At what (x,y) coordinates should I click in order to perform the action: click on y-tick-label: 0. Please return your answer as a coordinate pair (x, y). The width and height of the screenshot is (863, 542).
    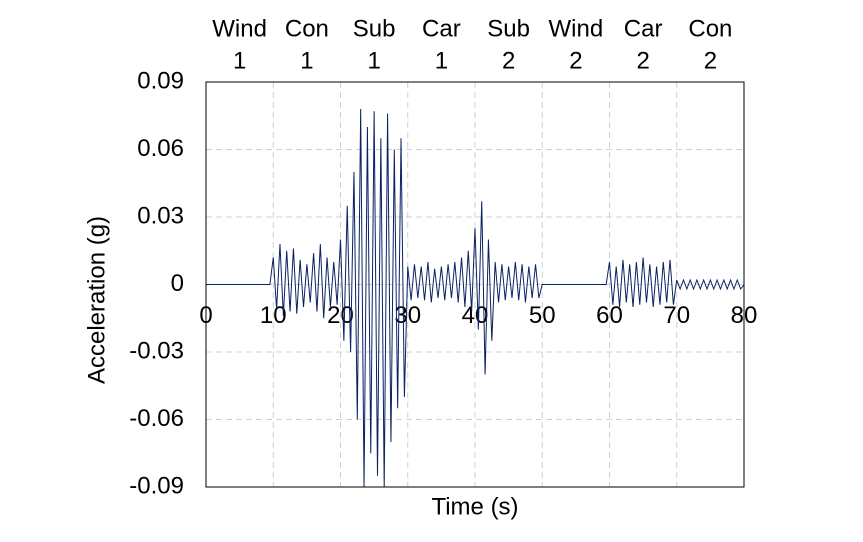
    Looking at the image, I should click on (177, 283).